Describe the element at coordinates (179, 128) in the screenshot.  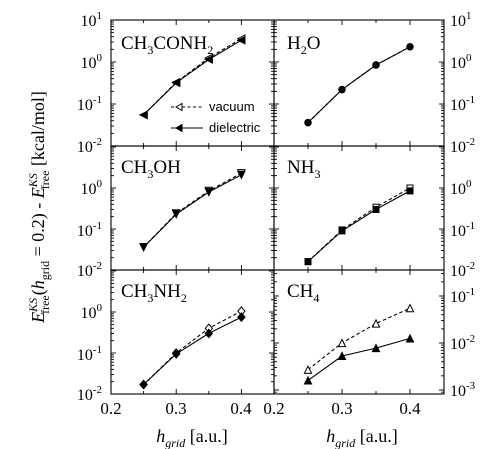
I see `legend-marker-dielectric` at that location.